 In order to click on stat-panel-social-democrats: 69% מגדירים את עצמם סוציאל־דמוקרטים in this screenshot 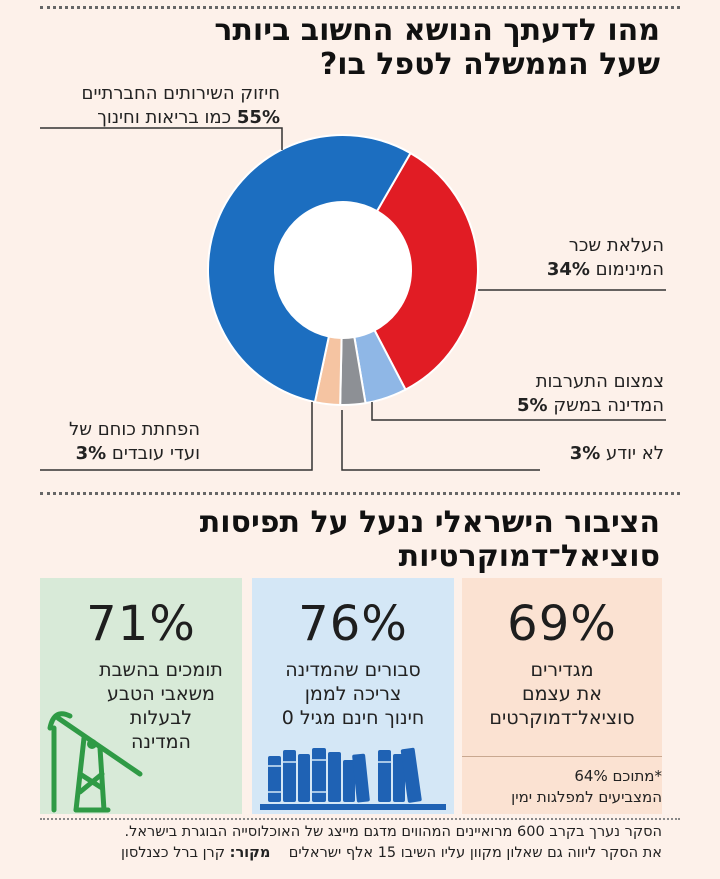, I will do `click(562, 696)`.